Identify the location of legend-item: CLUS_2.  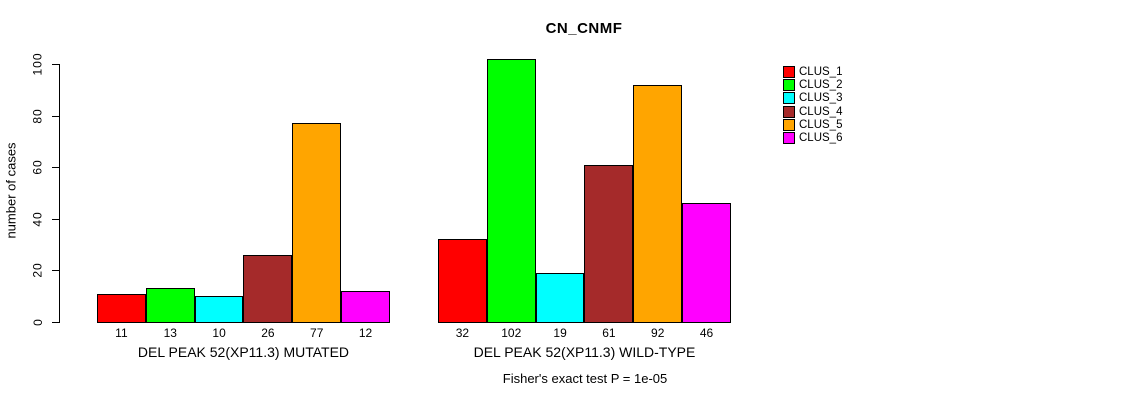
(813, 85).